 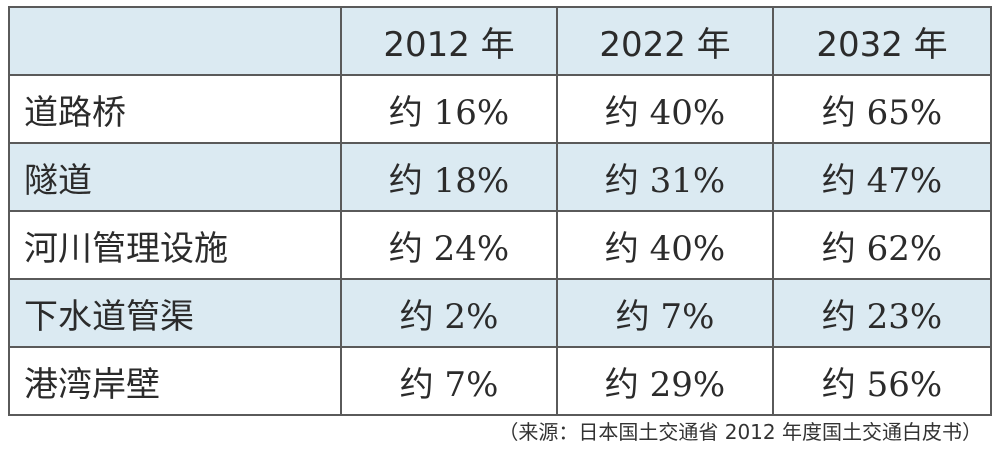 What do you see at coordinates (665, 41) in the screenshot?
I see `column-header: 2022 年` at bounding box center [665, 41].